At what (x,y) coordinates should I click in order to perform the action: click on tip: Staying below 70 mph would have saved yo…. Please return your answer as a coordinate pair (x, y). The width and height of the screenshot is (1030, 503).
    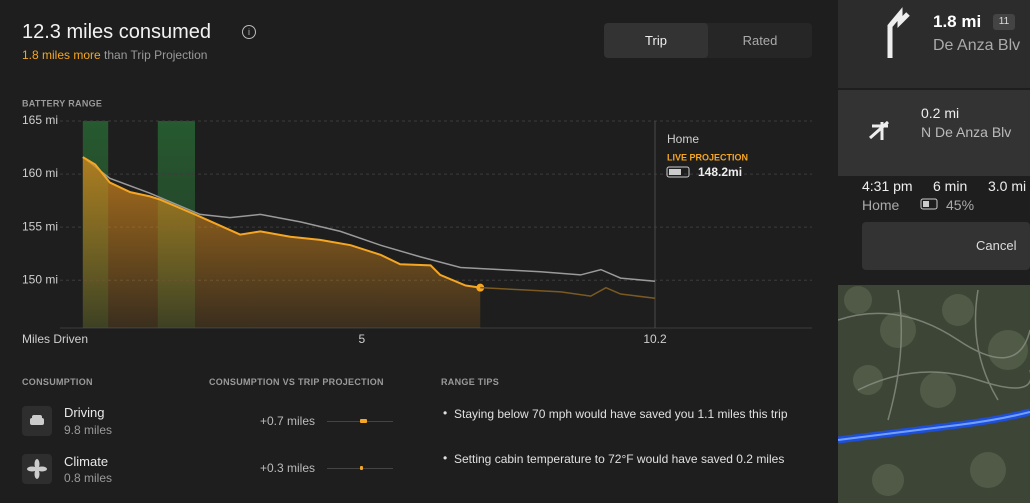
    Looking at the image, I should click on (621, 414).